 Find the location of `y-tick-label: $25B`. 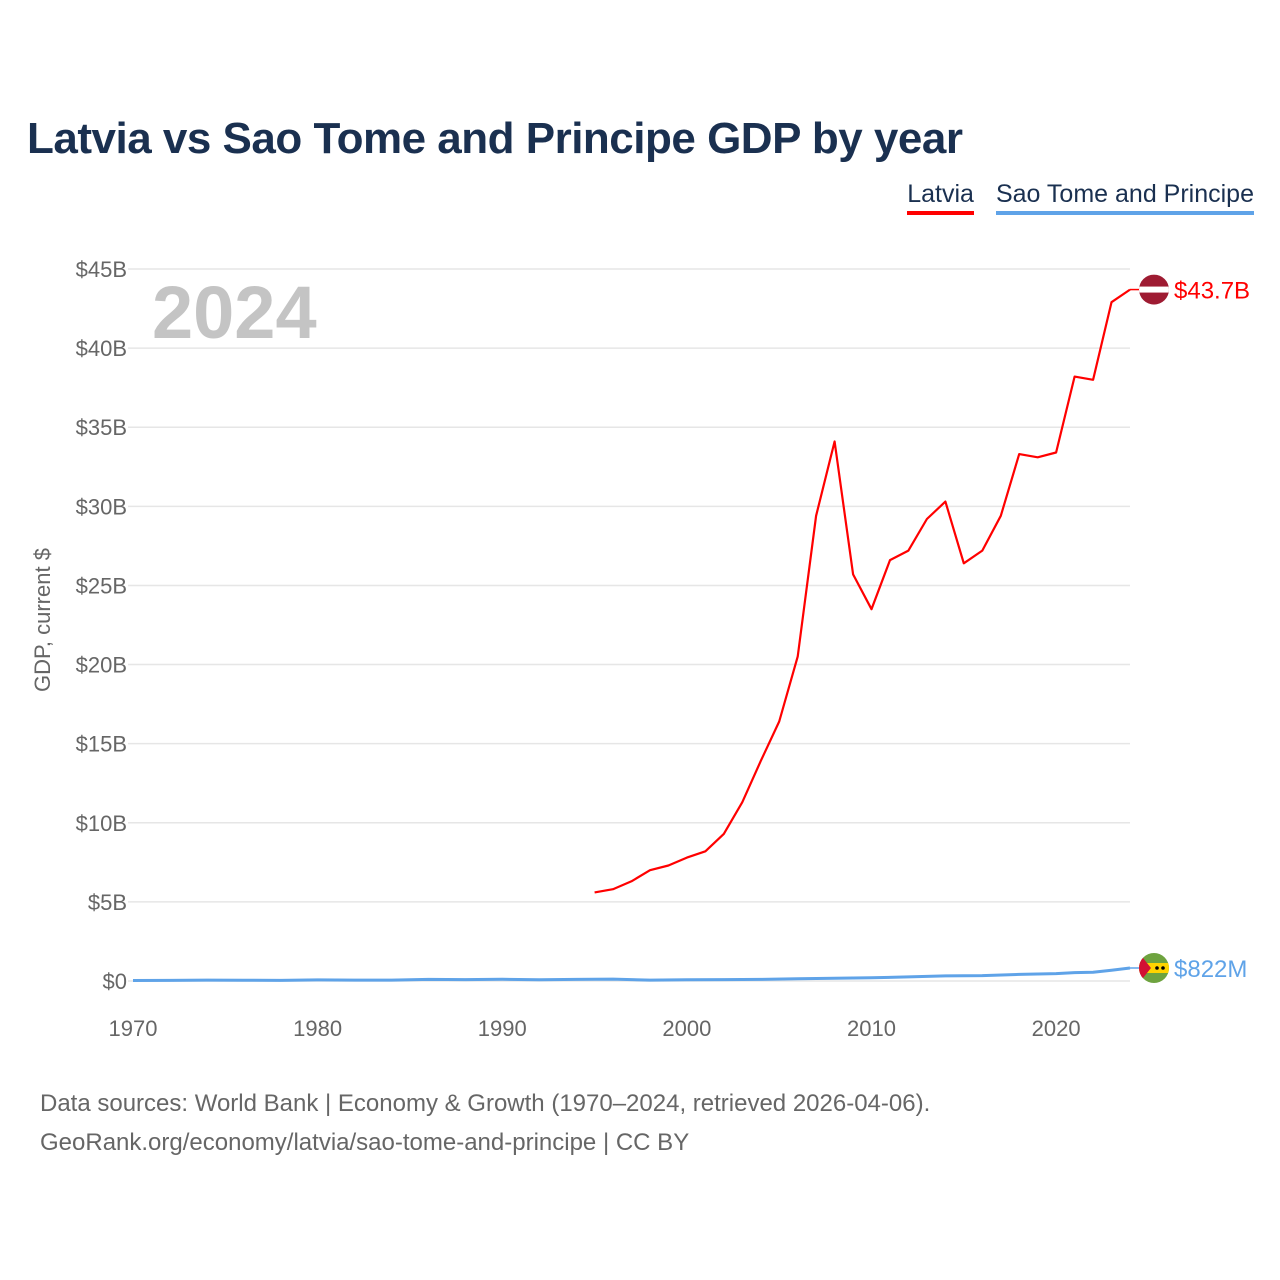

y-tick-label: $25B is located at coordinates (101, 585).